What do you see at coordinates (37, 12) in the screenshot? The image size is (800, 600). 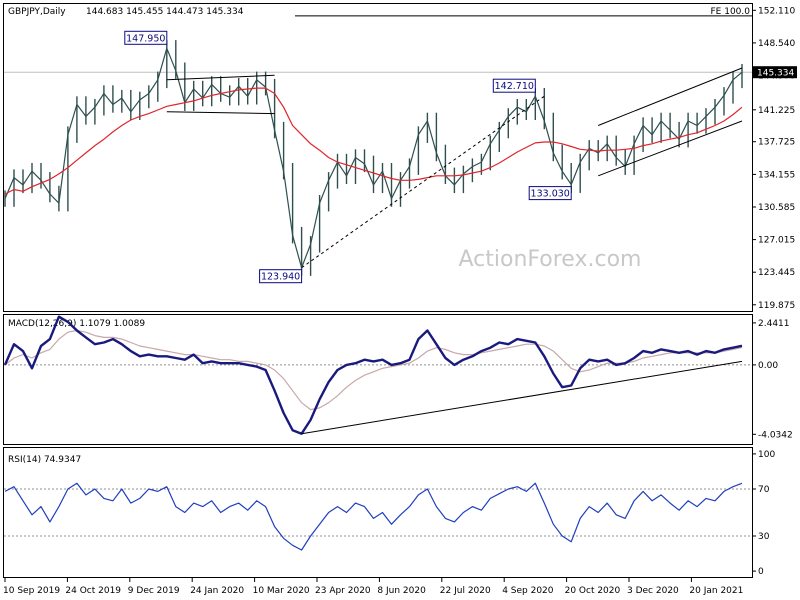 I see `chart-symbol: GBPJPY,Daily` at bounding box center [37, 12].